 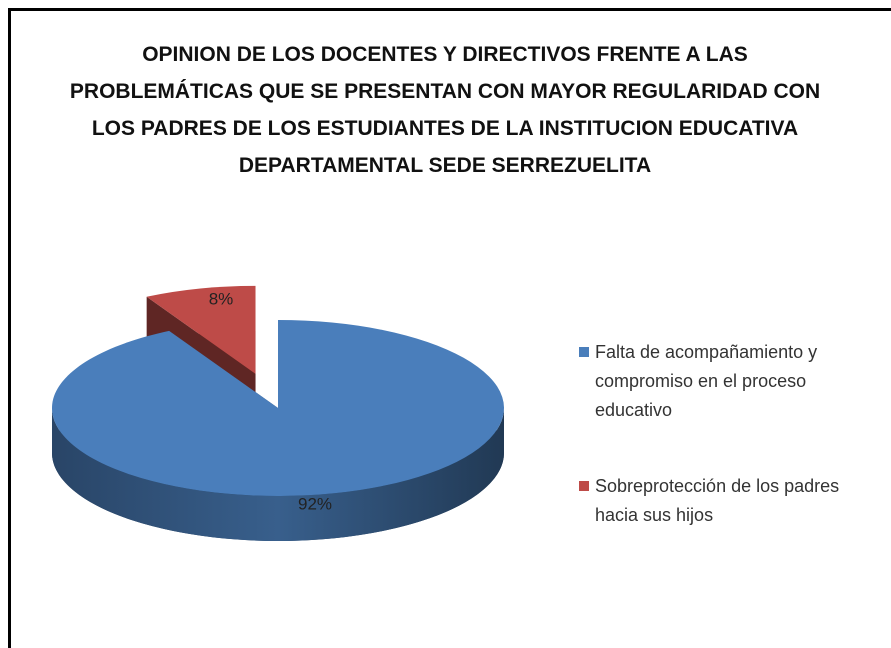 I want to click on data-label: 92%, so click(x=315, y=503).